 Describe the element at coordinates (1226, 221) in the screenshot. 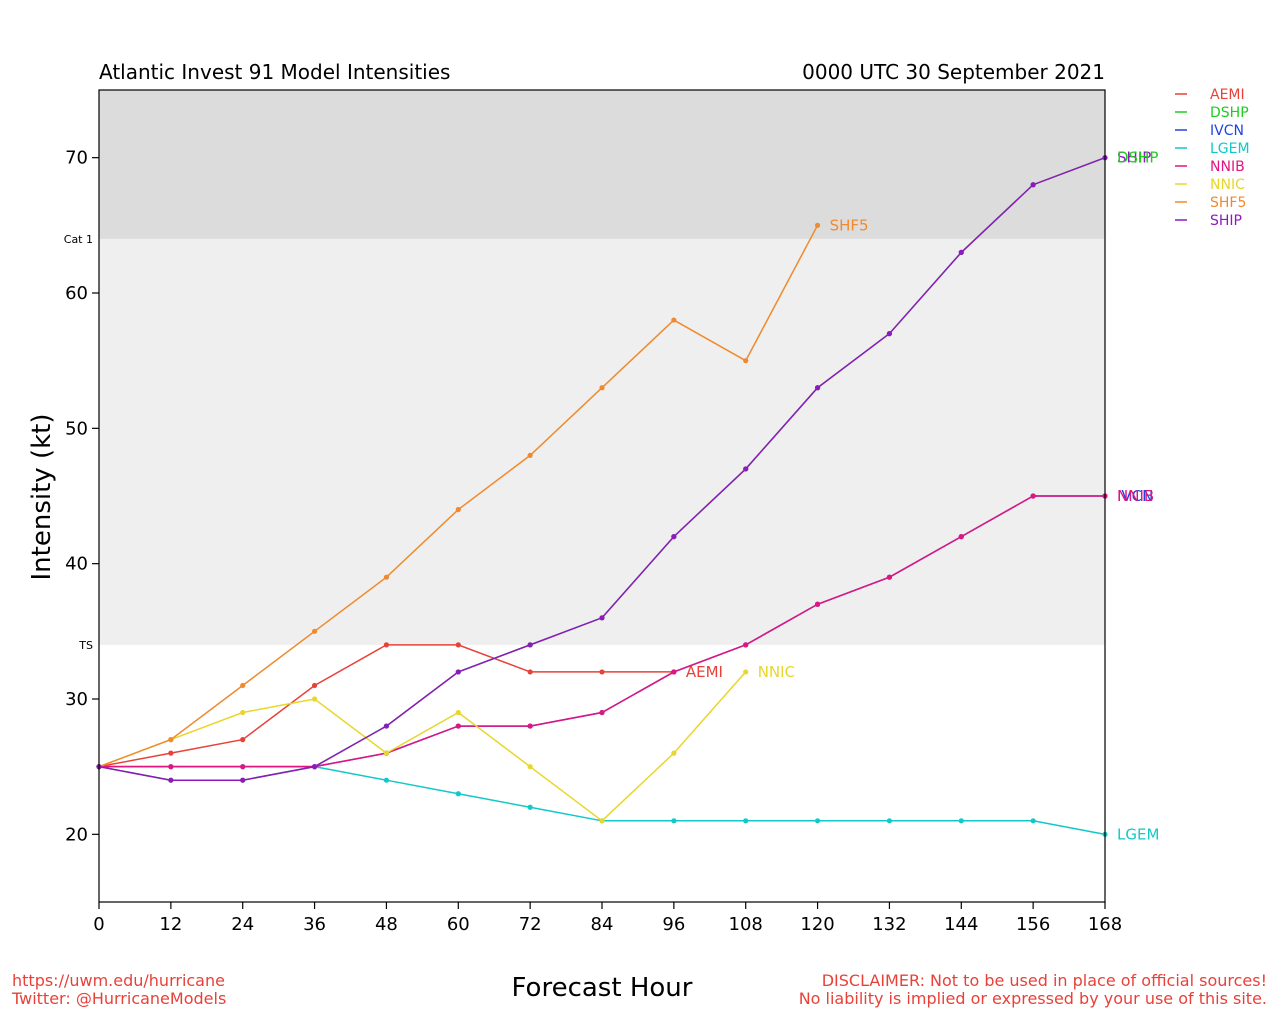

I see `legend-label: SHIP` at that location.